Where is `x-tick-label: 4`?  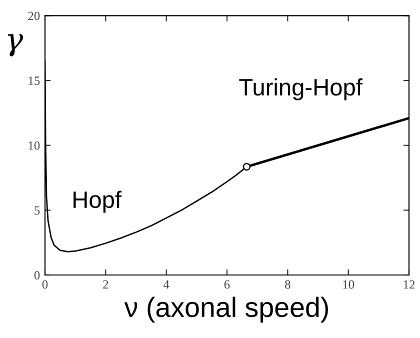 x-tick-label: 4 is located at coordinates (166, 284).